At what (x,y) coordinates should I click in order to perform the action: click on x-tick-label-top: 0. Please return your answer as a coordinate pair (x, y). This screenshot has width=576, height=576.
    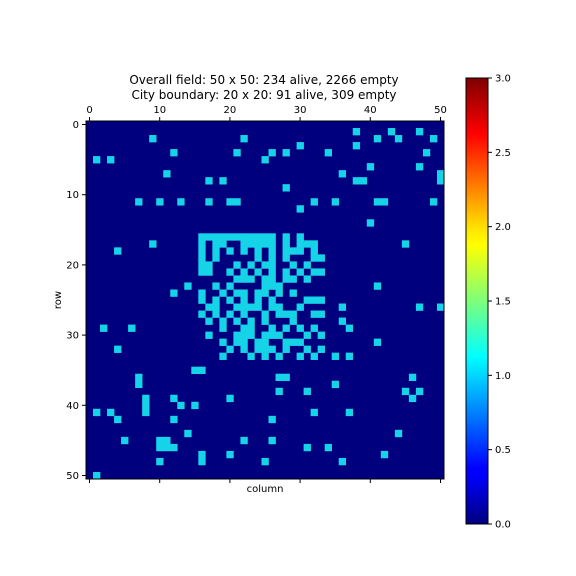
    Looking at the image, I should click on (89, 110).